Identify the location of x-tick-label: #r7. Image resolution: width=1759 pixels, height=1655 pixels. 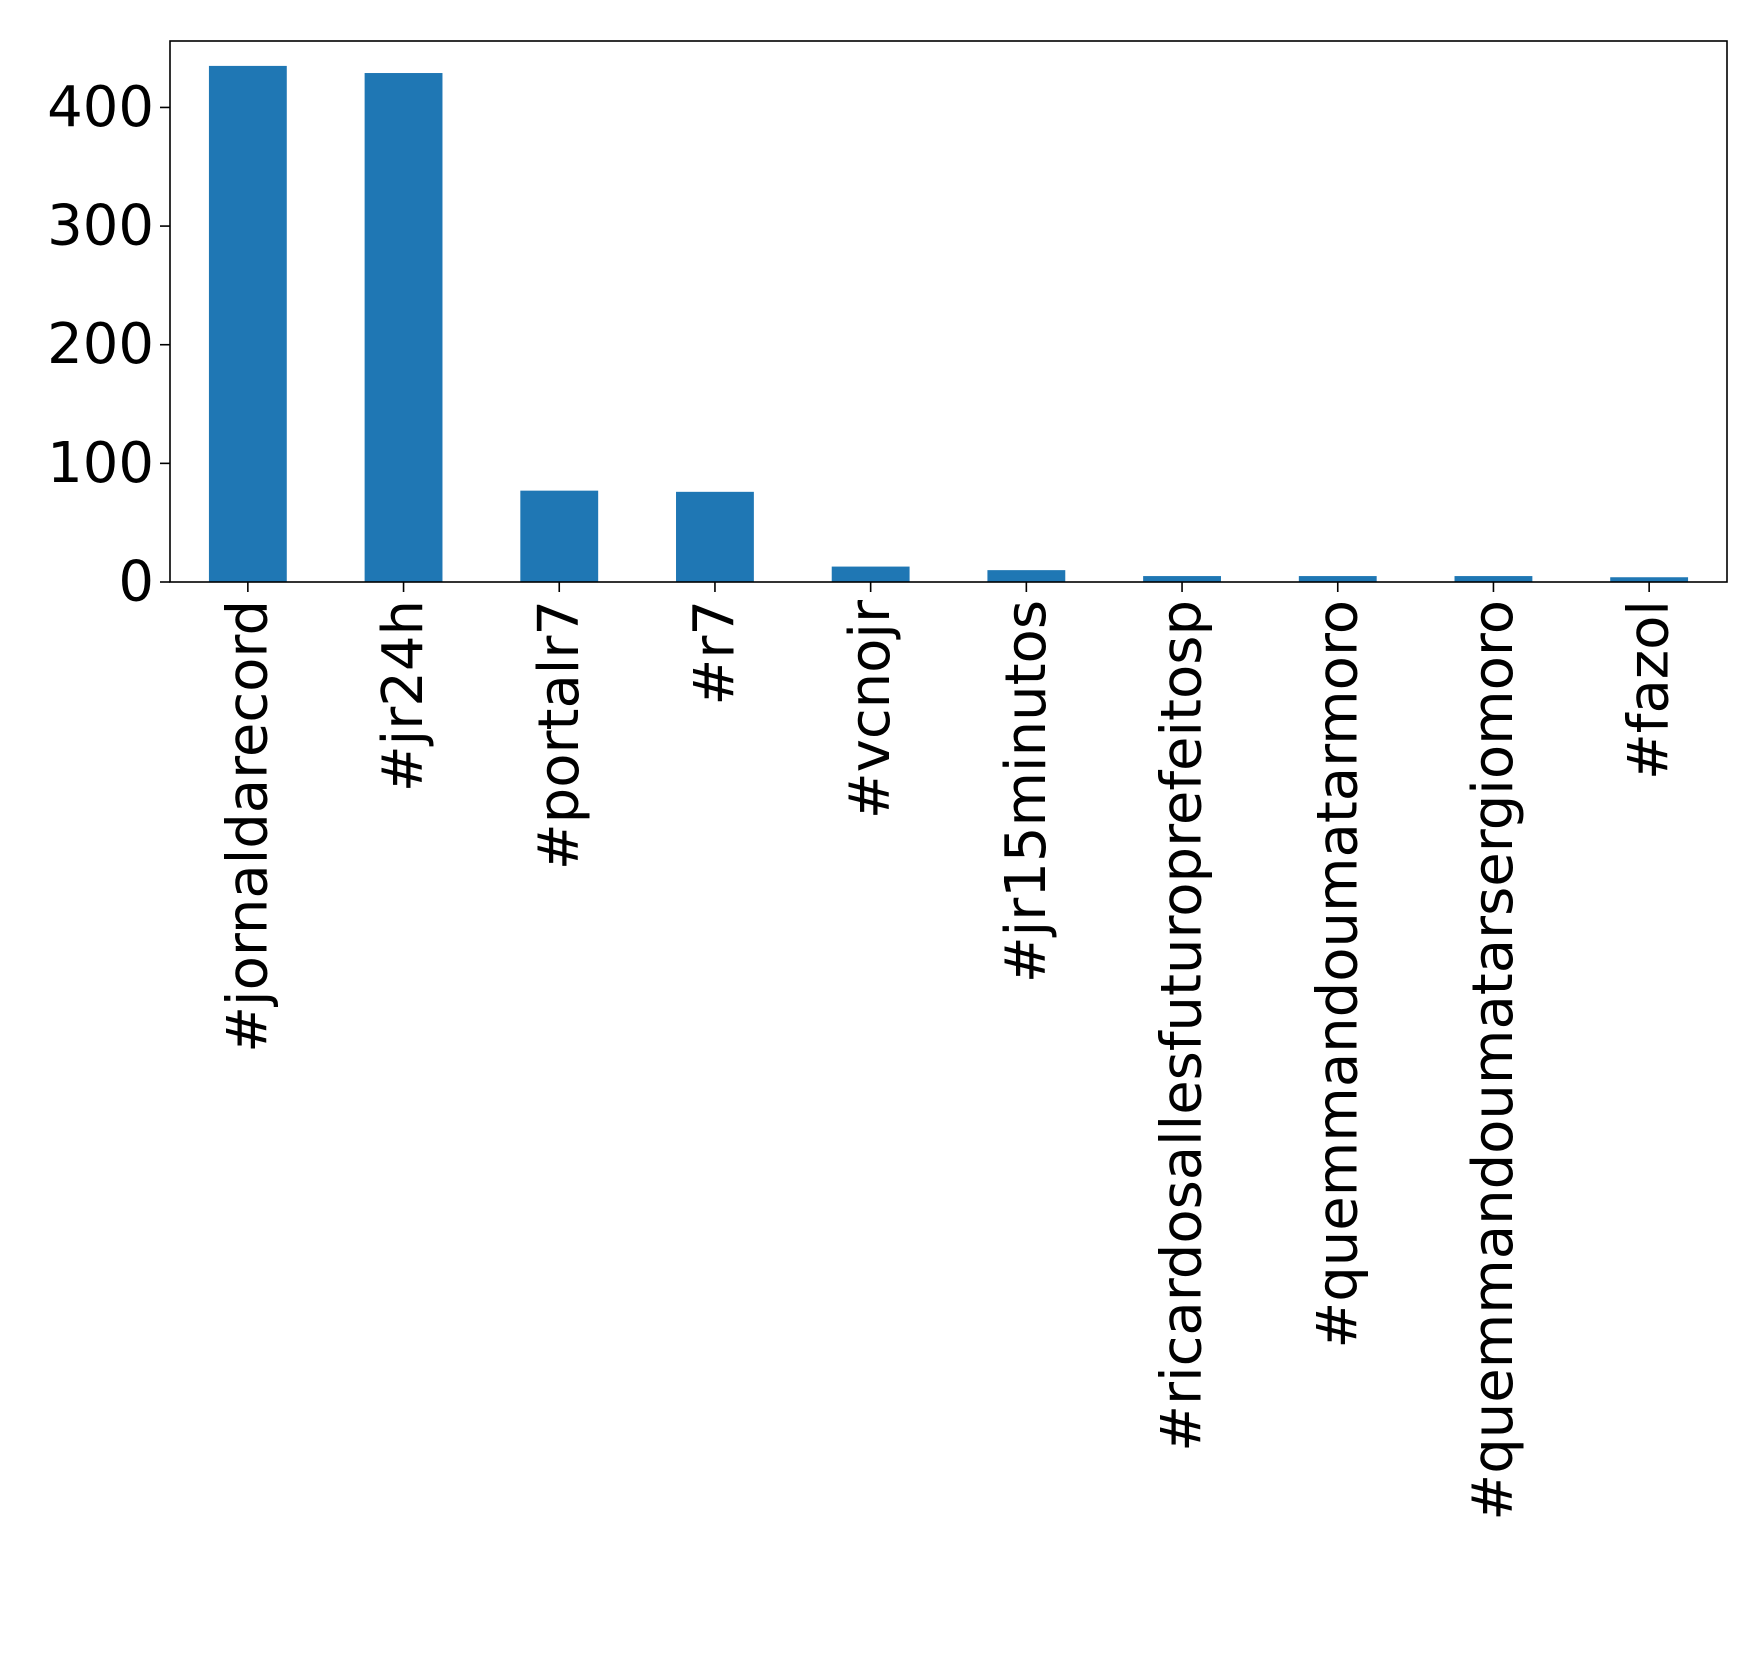
(714, 653).